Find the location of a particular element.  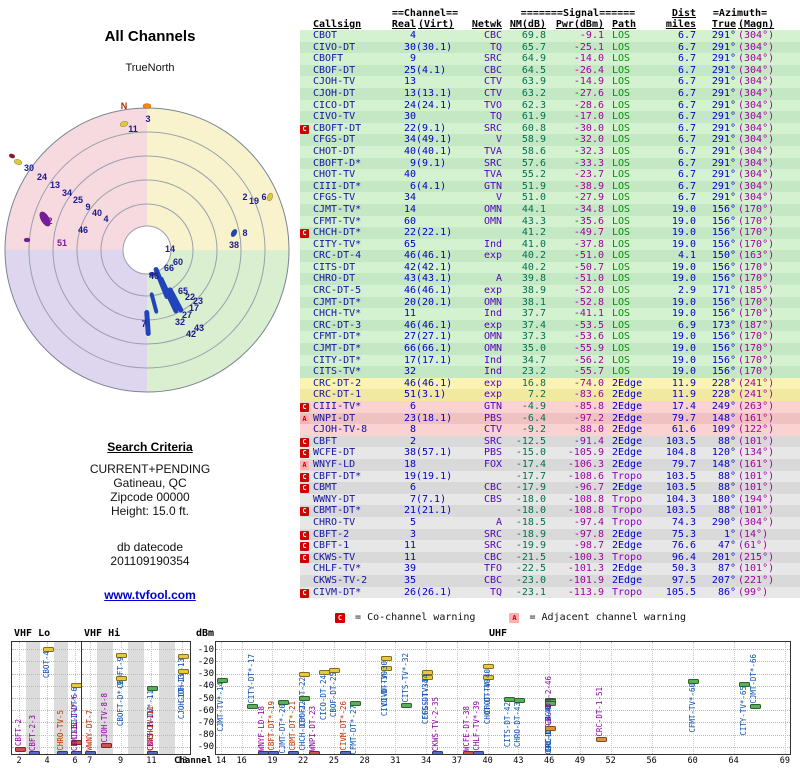

cell-netwk: Ind is located at coordinates (492, 360).